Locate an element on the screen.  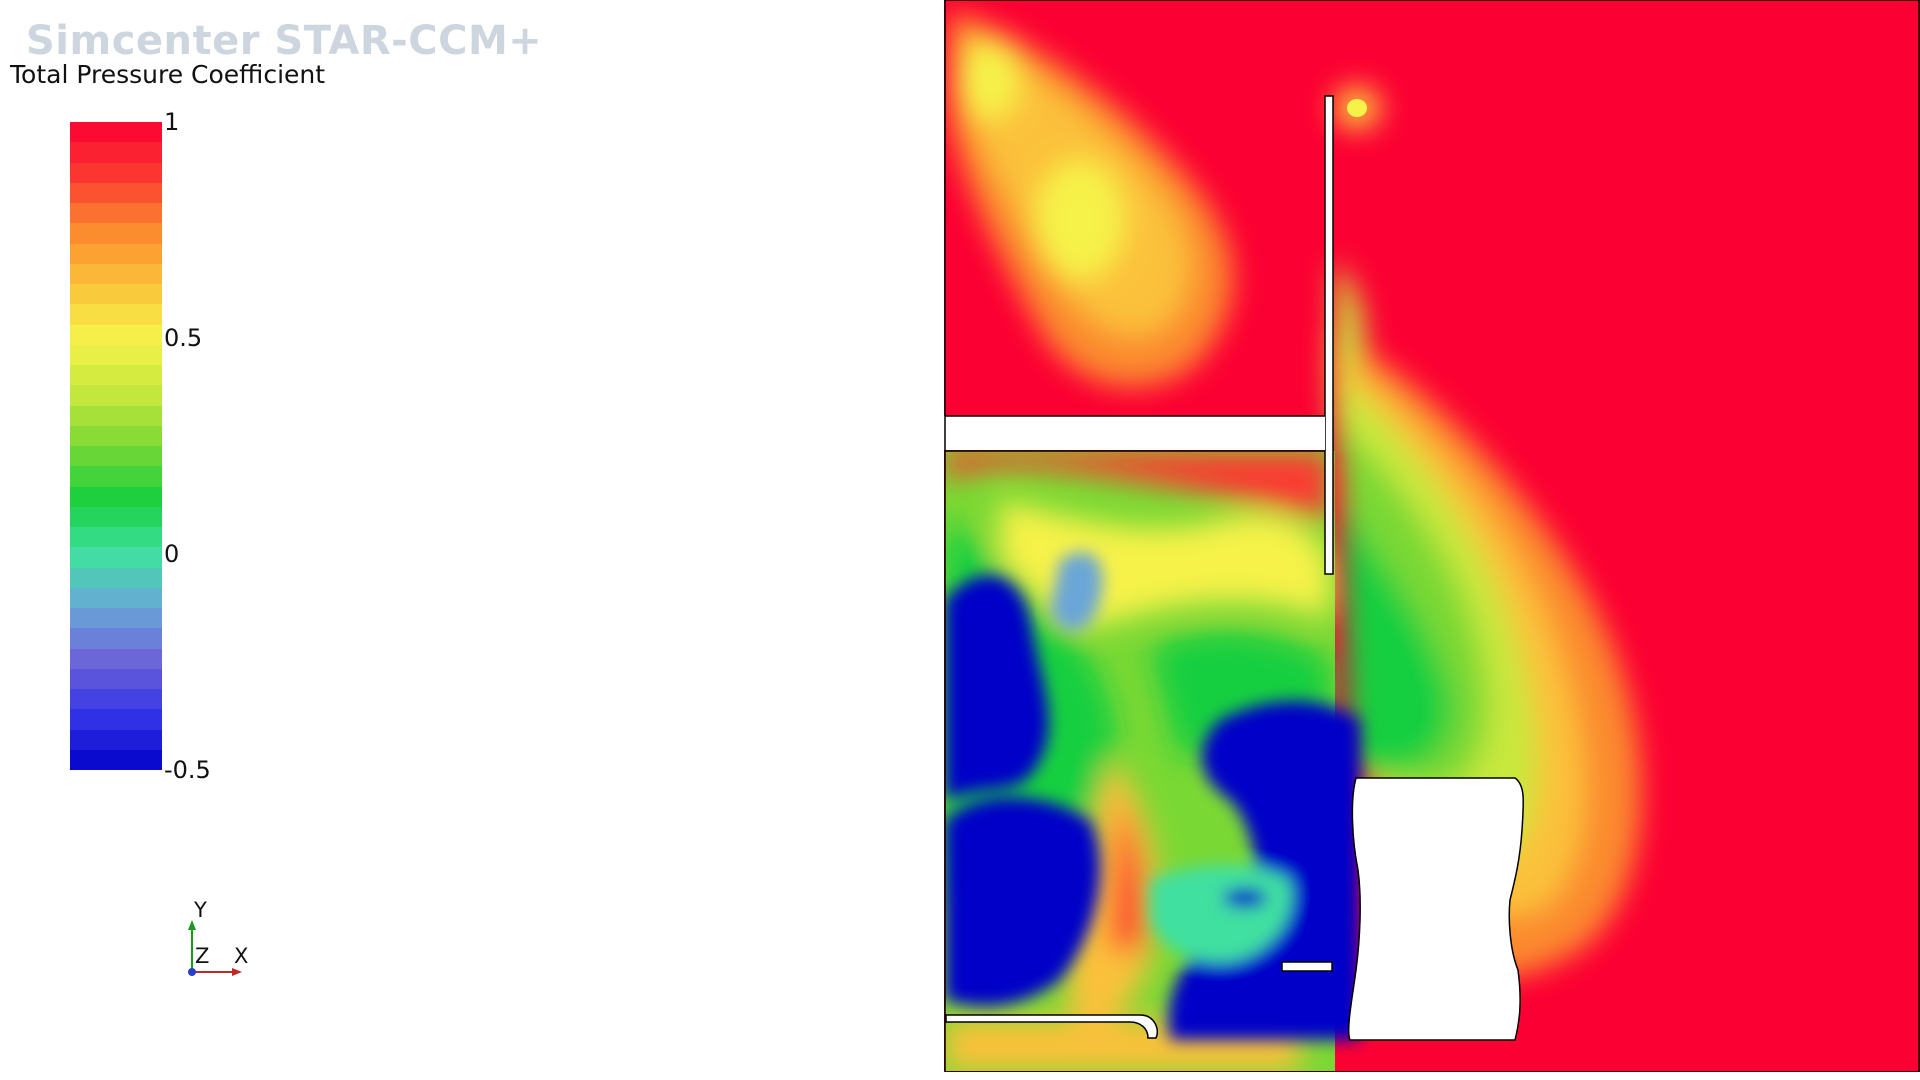
upper-cavity-field is located at coordinates (1091, 199).